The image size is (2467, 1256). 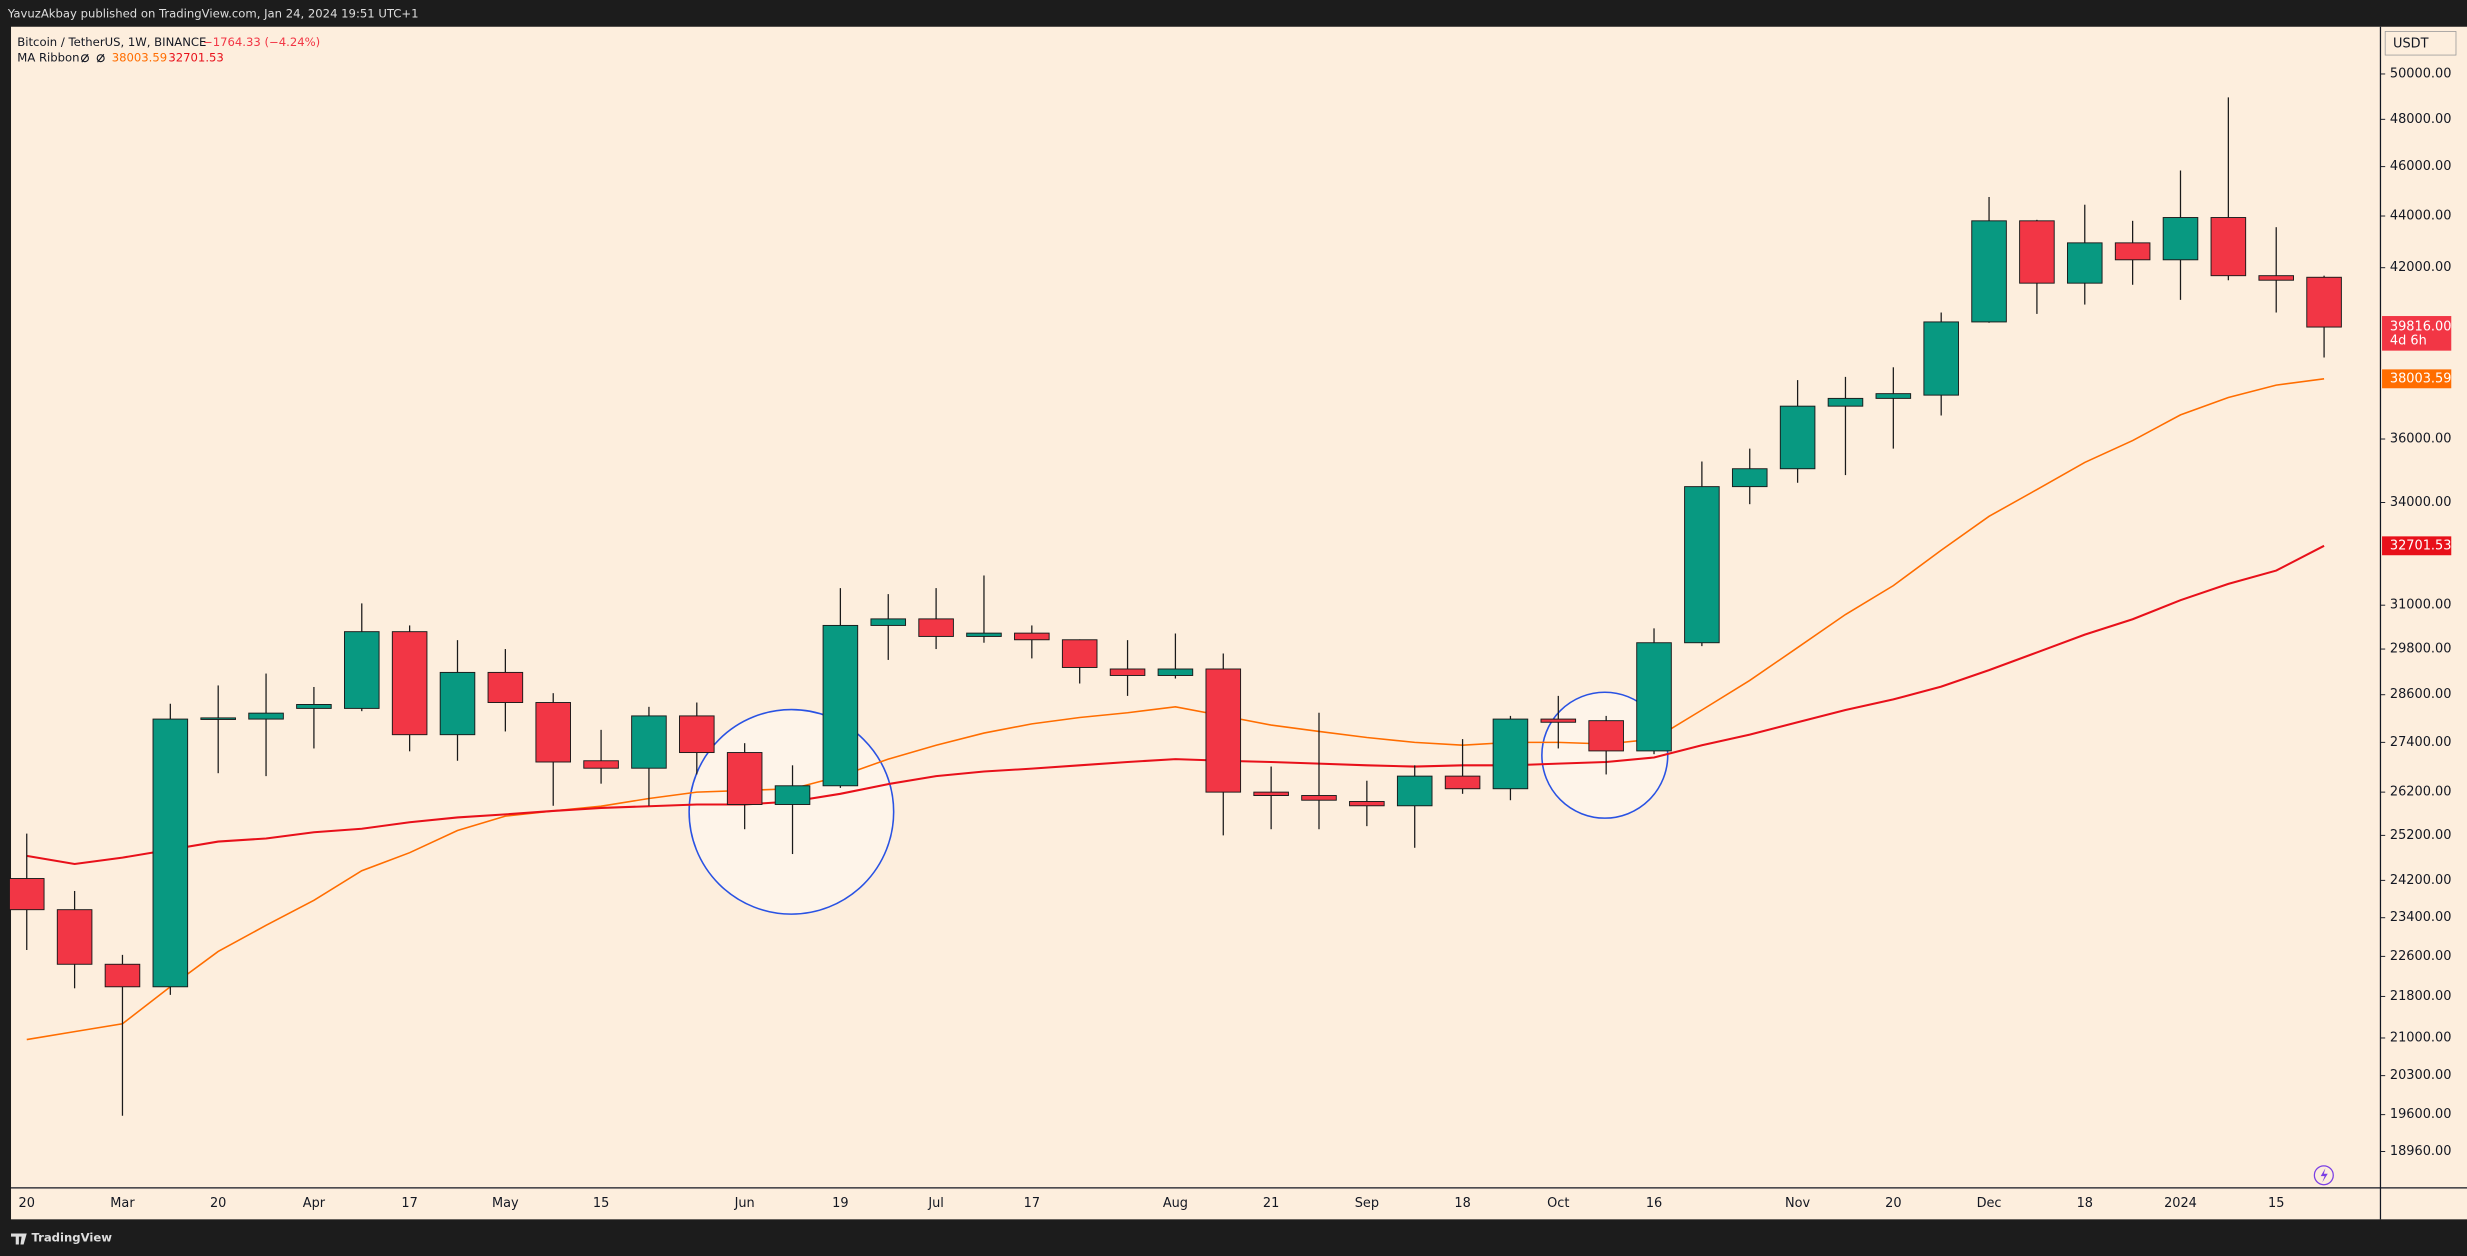 What do you see at coordinates (2421, 1114) in the screenshot?
I see `y-tick-label: 19600.00` at bounding box center [2421, 1114].